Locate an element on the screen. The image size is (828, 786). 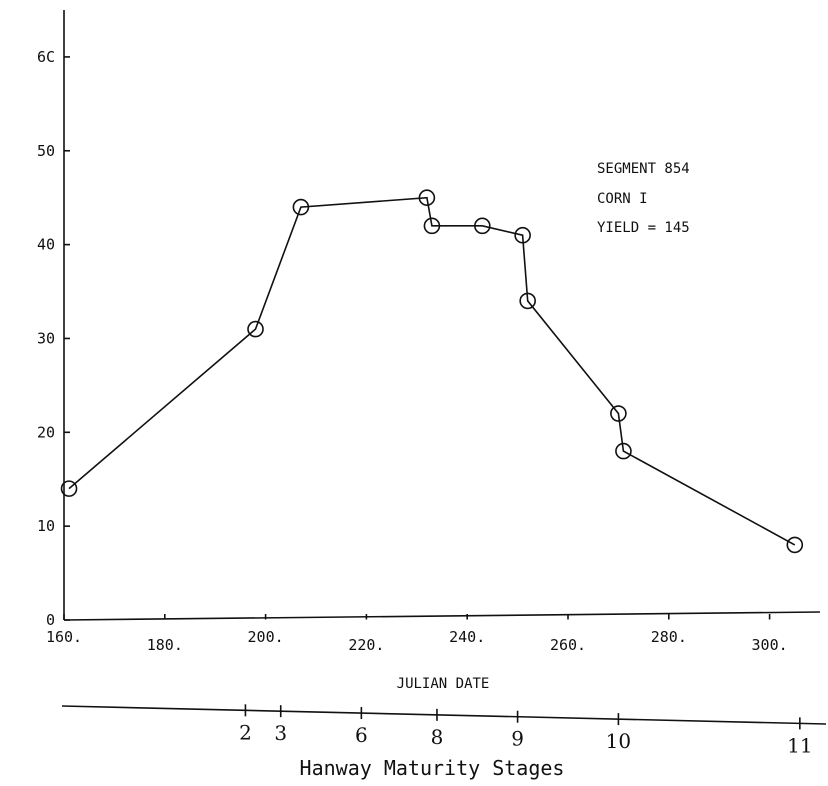
hanway-tick-label: 6 is located at coordinates (361, 735).